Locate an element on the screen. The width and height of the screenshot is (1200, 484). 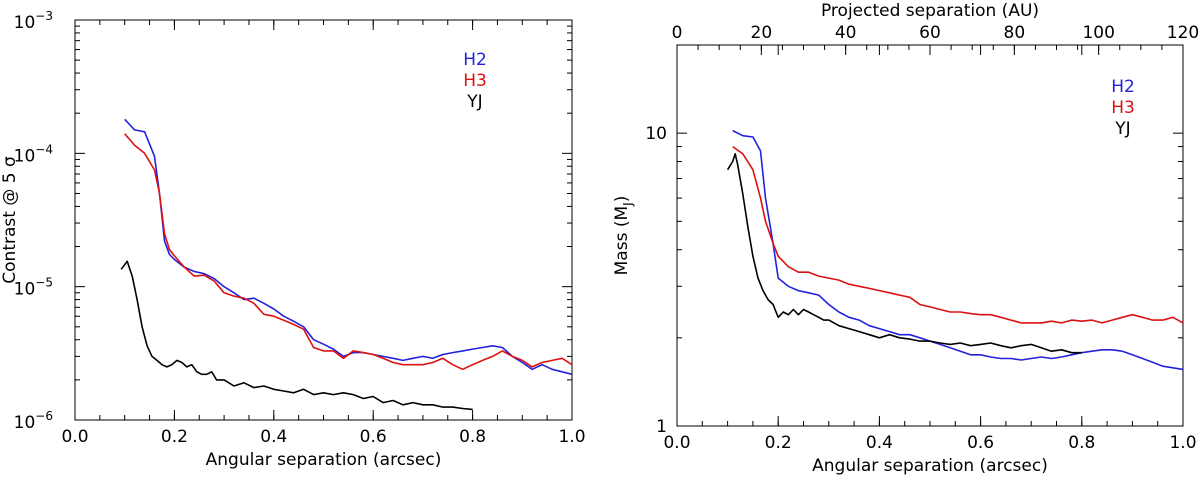
y-axis-title: Mass (MJ) is located at coordinates (623, 236).